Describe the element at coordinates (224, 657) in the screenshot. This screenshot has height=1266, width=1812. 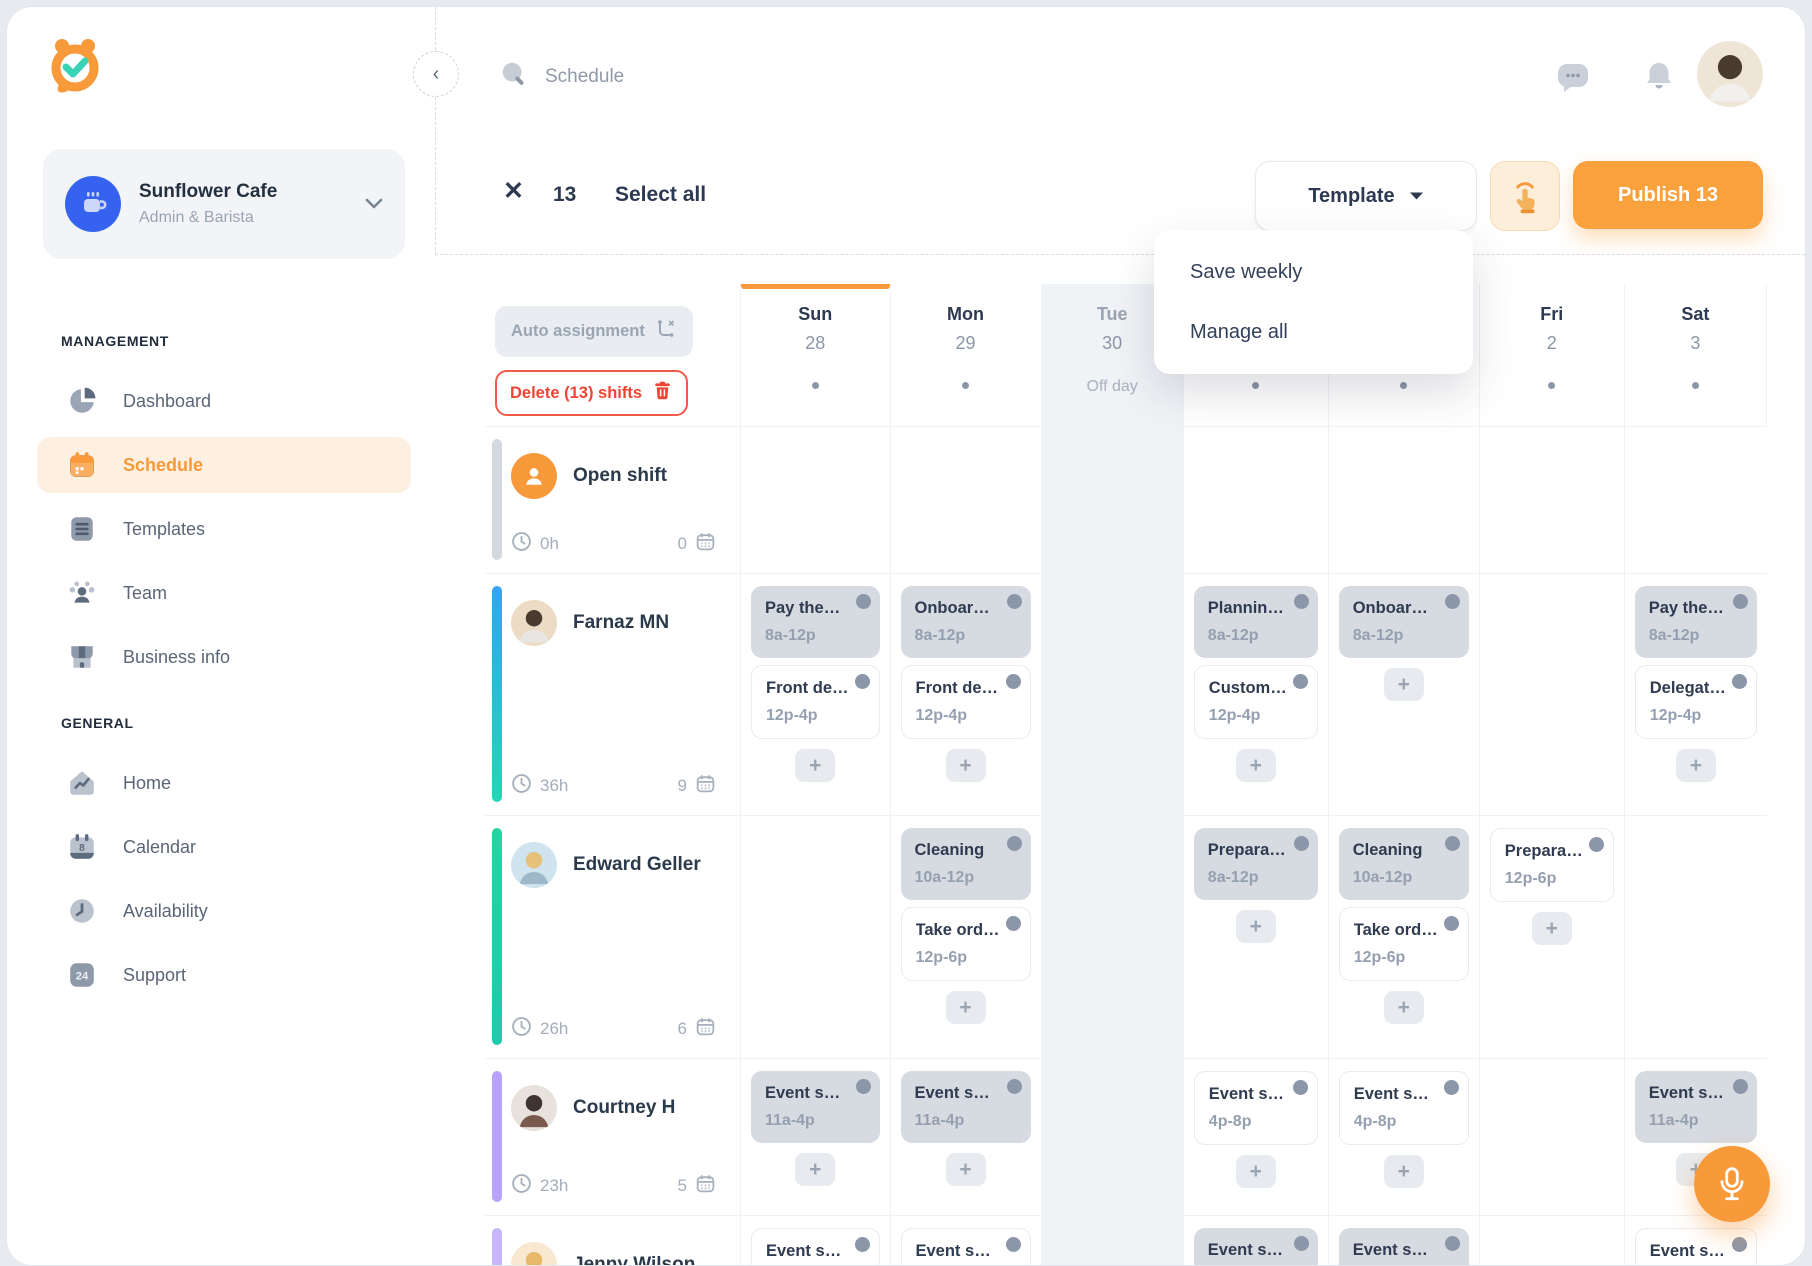
I see `sidebar-item-business-info: Business info` at that location.